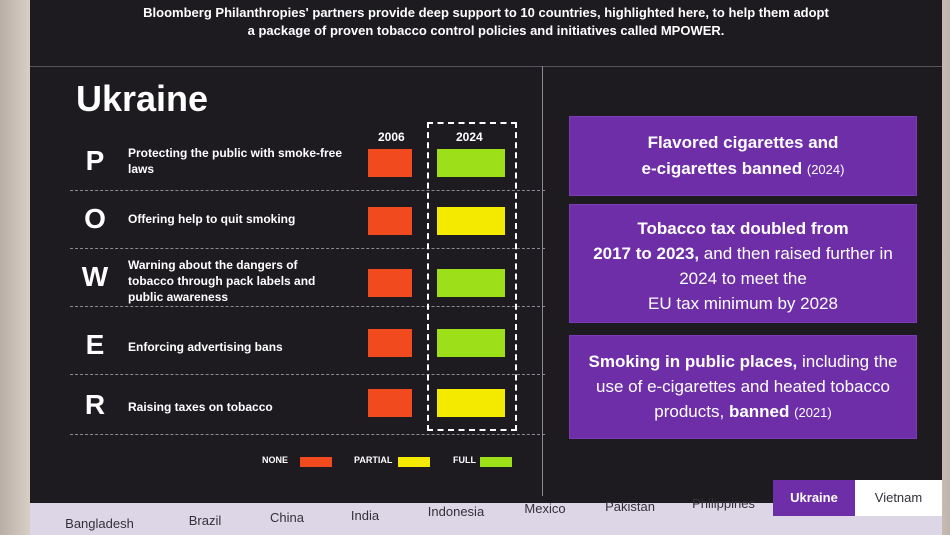  I want to click on tab-vietnam: Vietnam, so click(898, 498).